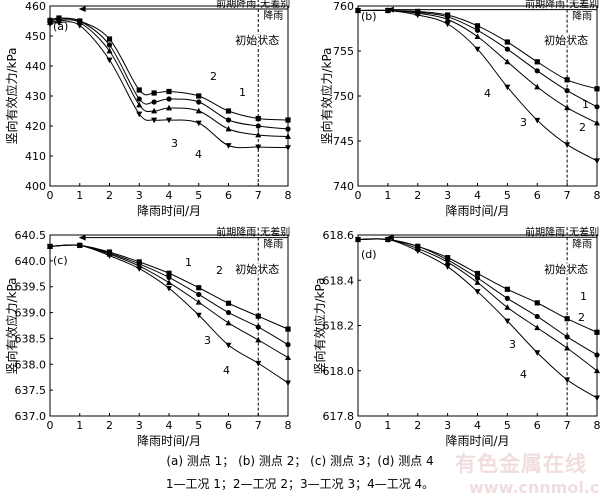 The image size is (600, 497). What do you see at coordinates (369, 16) in the screenshot?
I see `panel-label: (b)` at bounding box center [369, 16].